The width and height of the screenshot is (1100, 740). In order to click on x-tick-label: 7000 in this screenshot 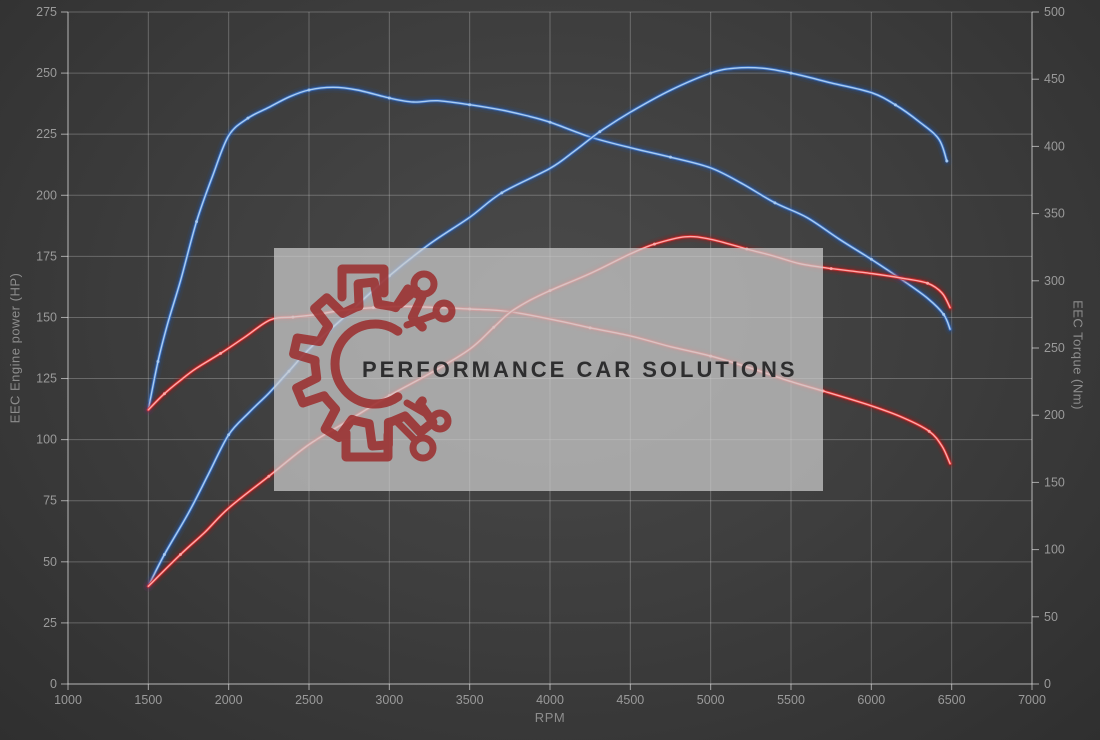, I will do `click(1032, 700)`.